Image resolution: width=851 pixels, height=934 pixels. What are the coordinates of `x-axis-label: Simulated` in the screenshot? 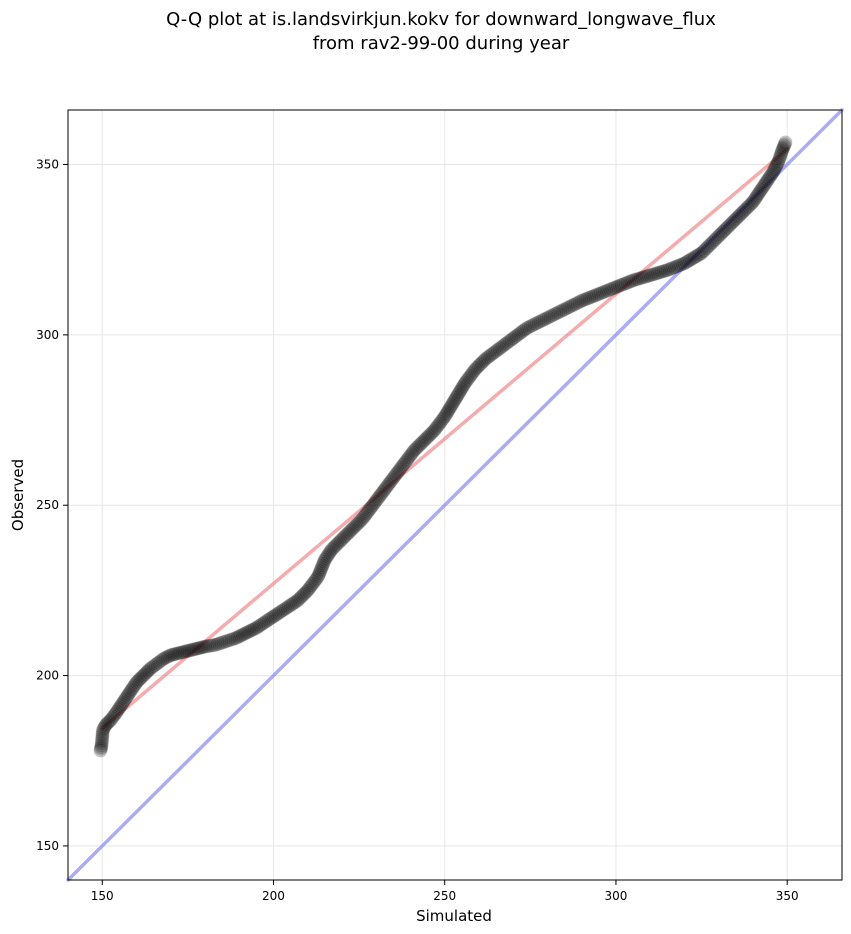 It's located at (454, 916).